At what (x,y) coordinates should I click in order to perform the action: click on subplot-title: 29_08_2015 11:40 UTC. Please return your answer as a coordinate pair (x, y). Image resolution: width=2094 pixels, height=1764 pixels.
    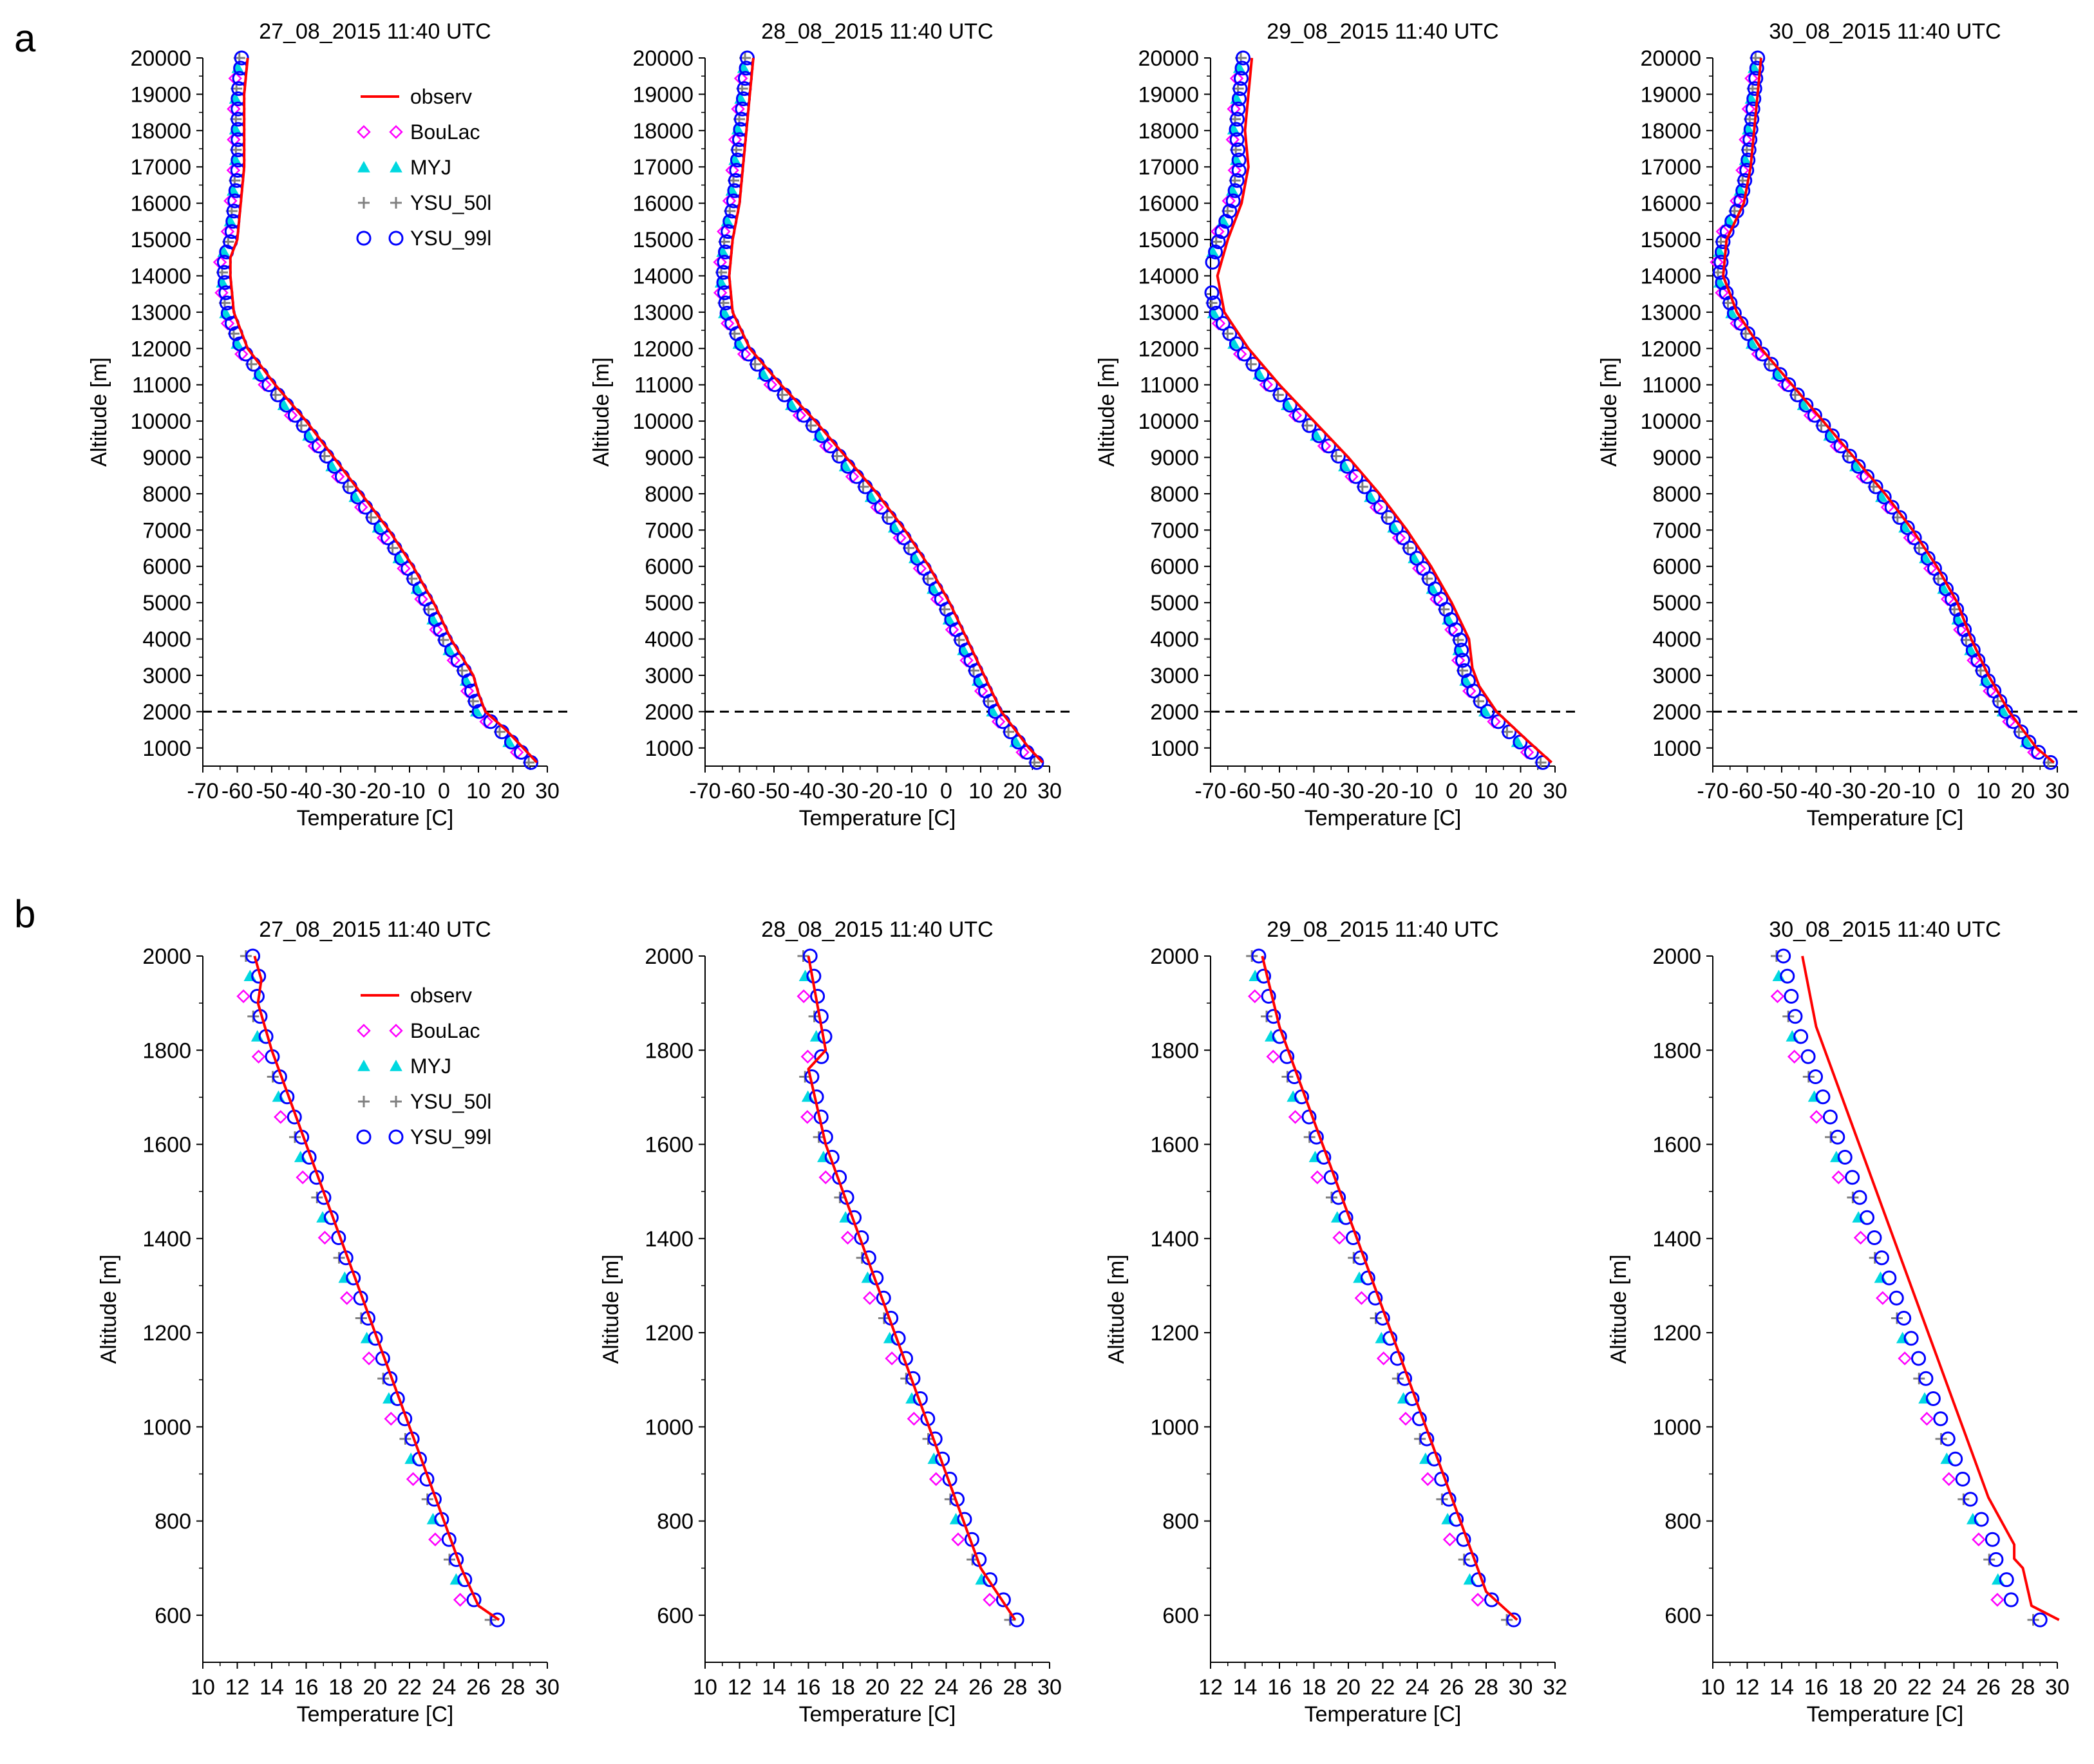
    Looking at the image, I should click on (1382, 930).